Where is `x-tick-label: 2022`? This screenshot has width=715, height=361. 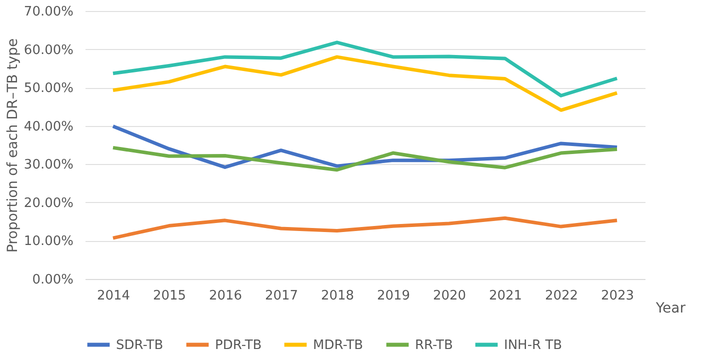
x-tick-label: 2022 is located at coordinates (561, 296).